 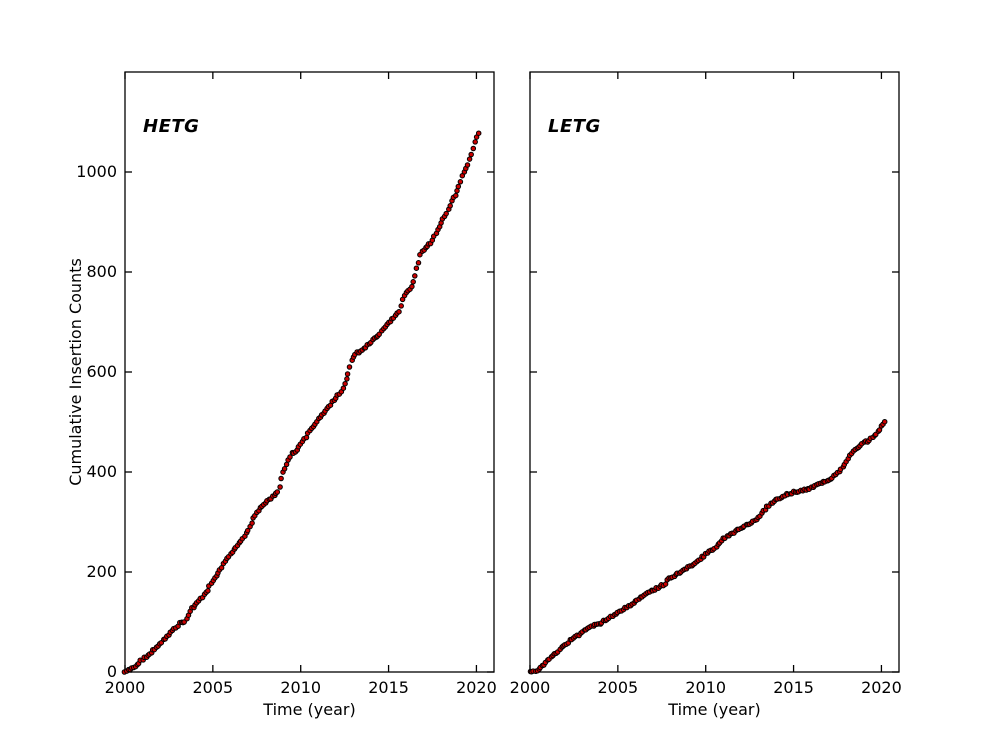 I want to click on panel-title-letg: LETG, so click(x=574, y=126).